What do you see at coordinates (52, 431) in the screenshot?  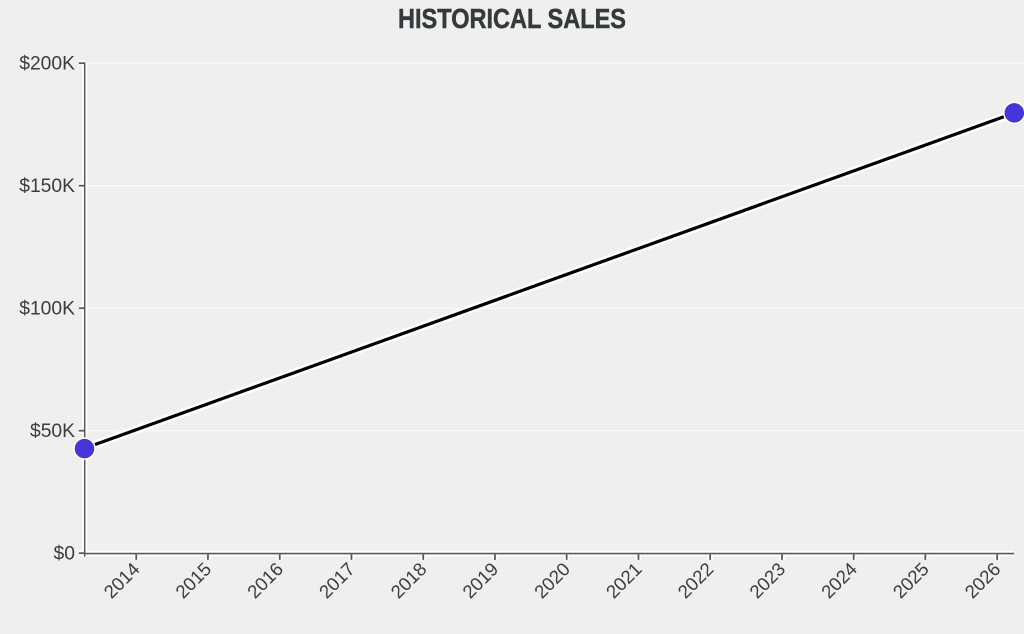 I see `svg-text: $50K` at bounding box center [52, 431].